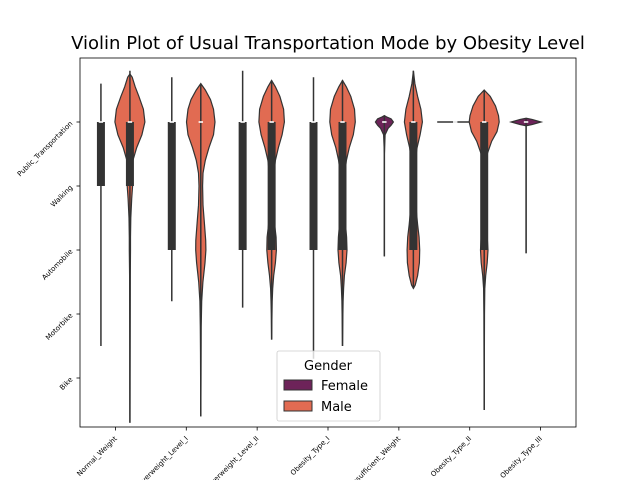  I want to click on box-male-overweight-level-ii, so click(271, 186).